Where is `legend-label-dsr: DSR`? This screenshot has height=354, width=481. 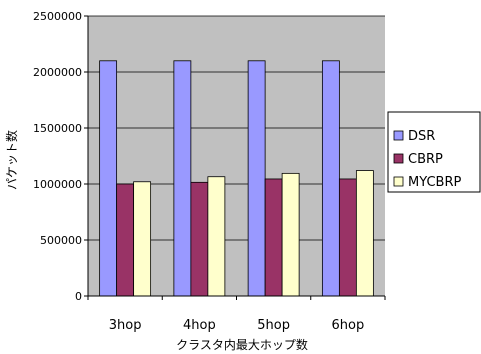
legend-label-dsr: DSR is located at coordinates (421, 136).